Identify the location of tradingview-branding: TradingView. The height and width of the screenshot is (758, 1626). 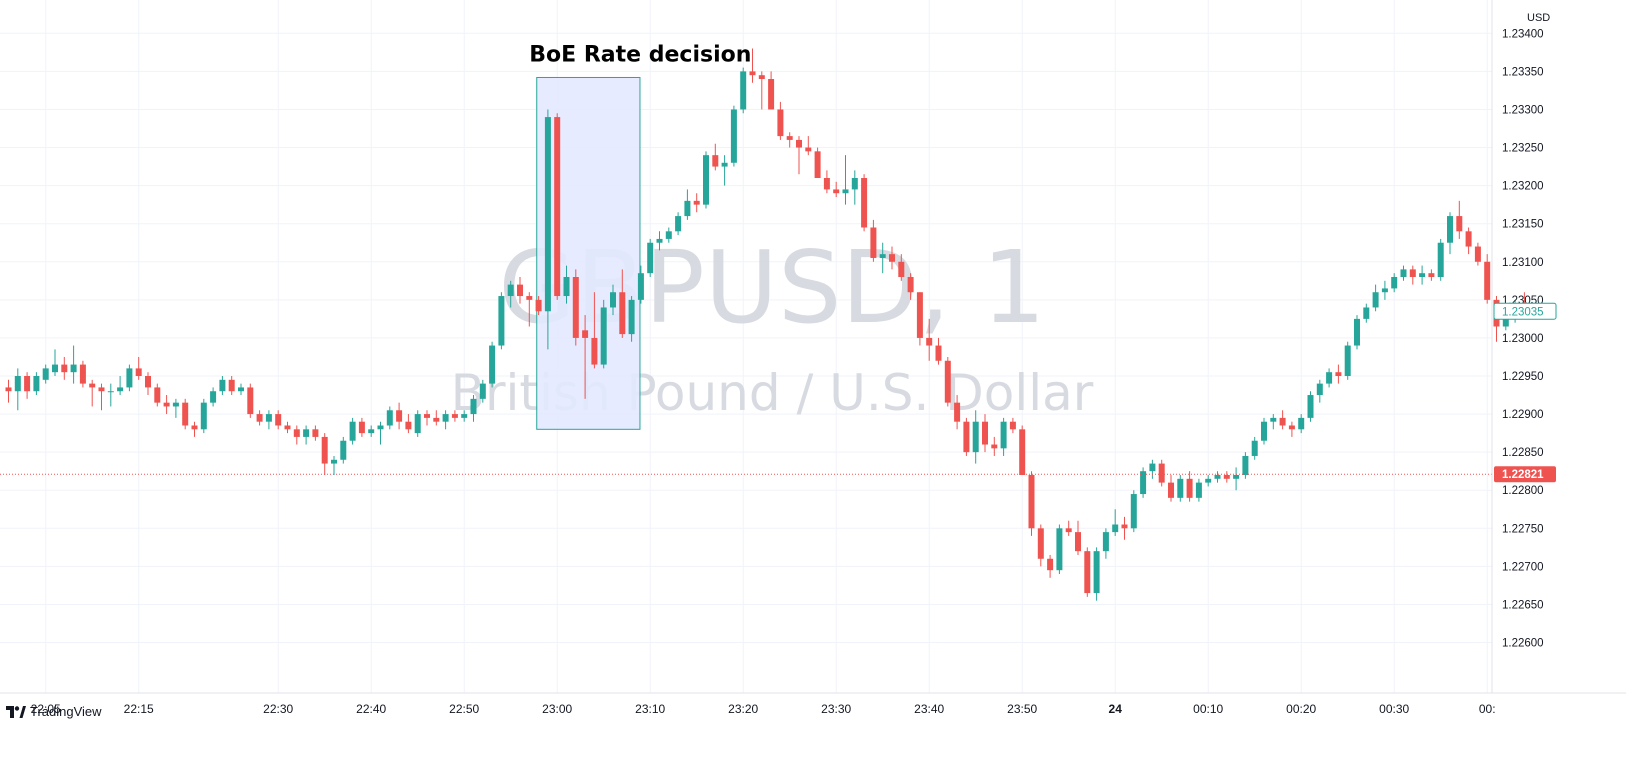
(54, 711).